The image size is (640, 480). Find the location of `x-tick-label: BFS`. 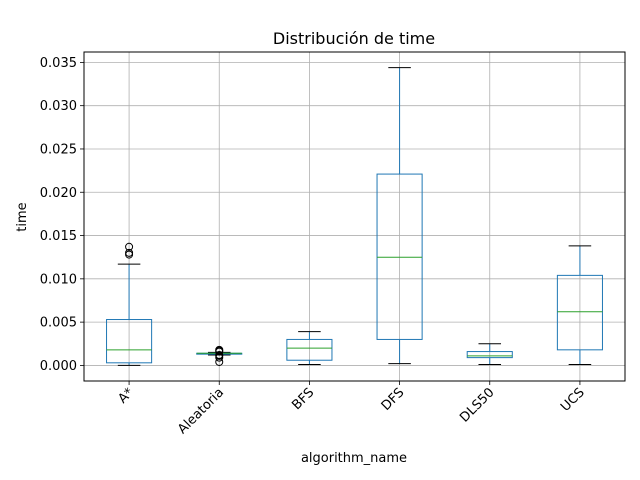

x-tick-label: BFS is located at coordinates (303, 399).